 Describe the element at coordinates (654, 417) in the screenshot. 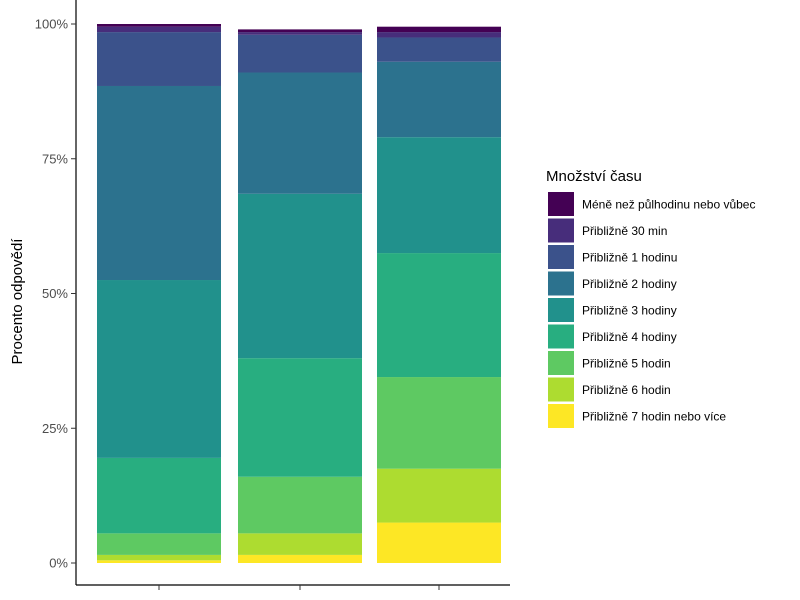

I see `legend-label: Přibližně 7 hodin nebo více` at that location.